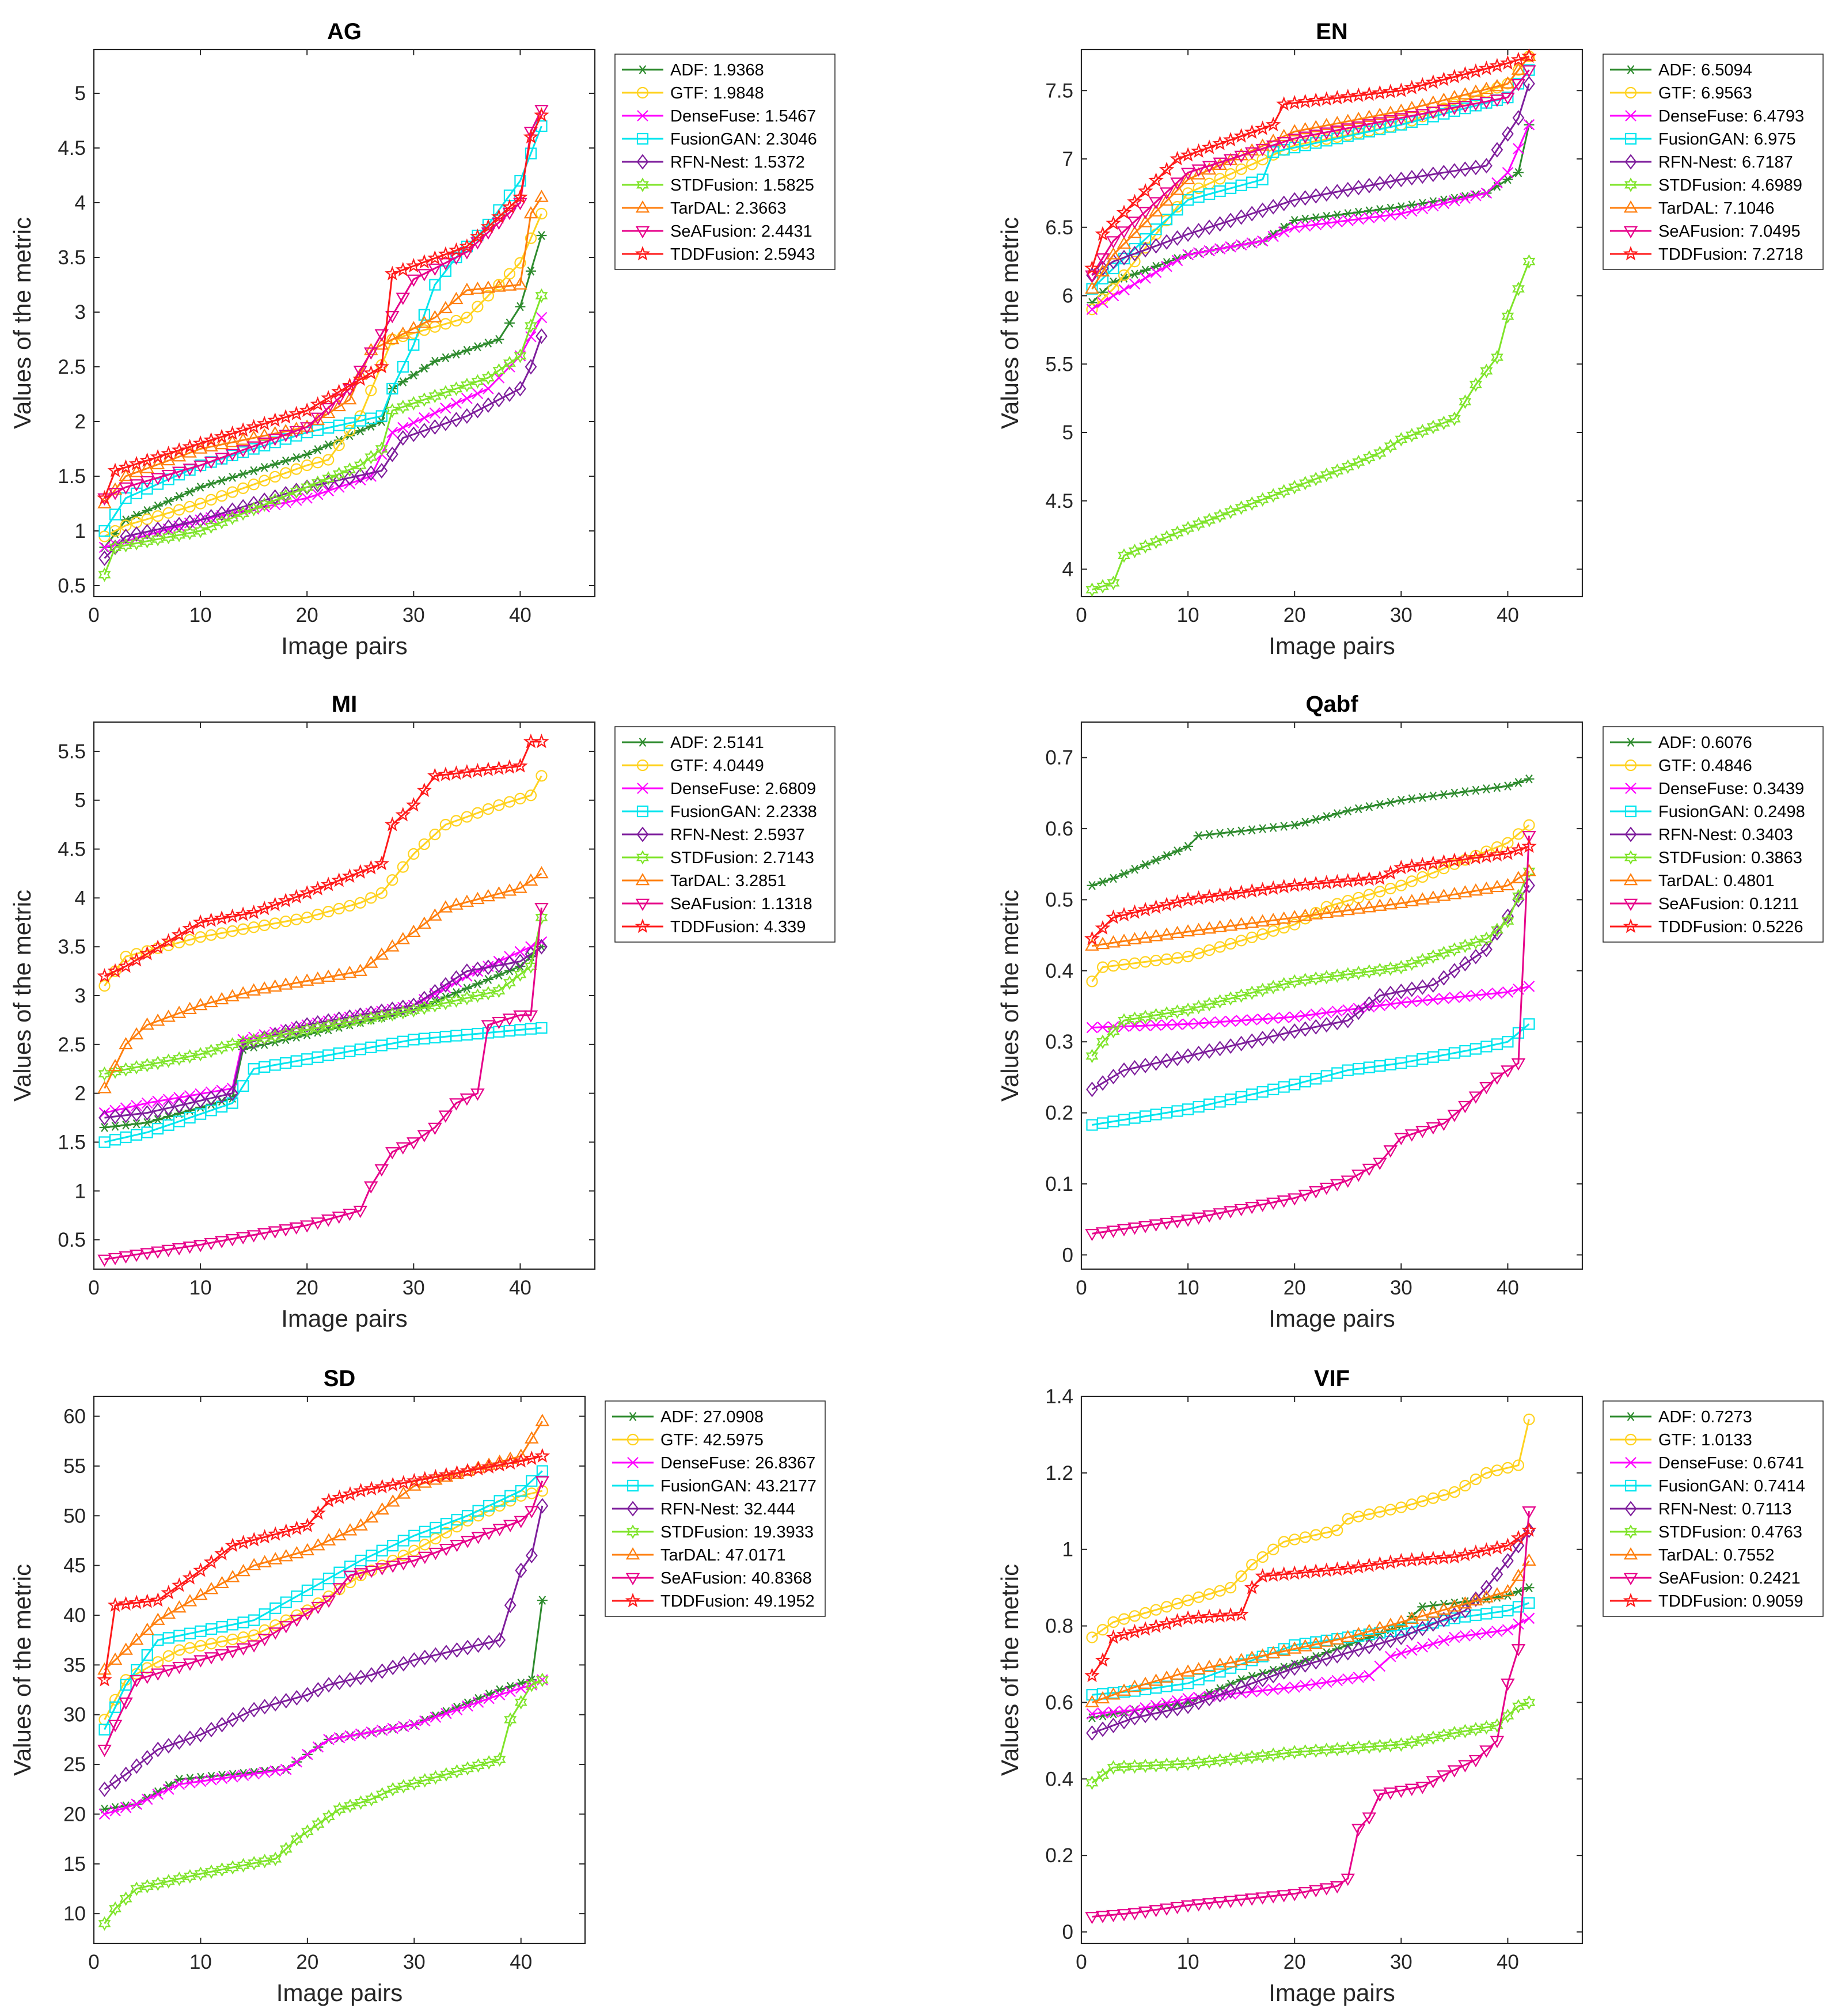  I want to click on legend-entry-stdfusion: STDFusion: 19.3933, so click(737, 1533).